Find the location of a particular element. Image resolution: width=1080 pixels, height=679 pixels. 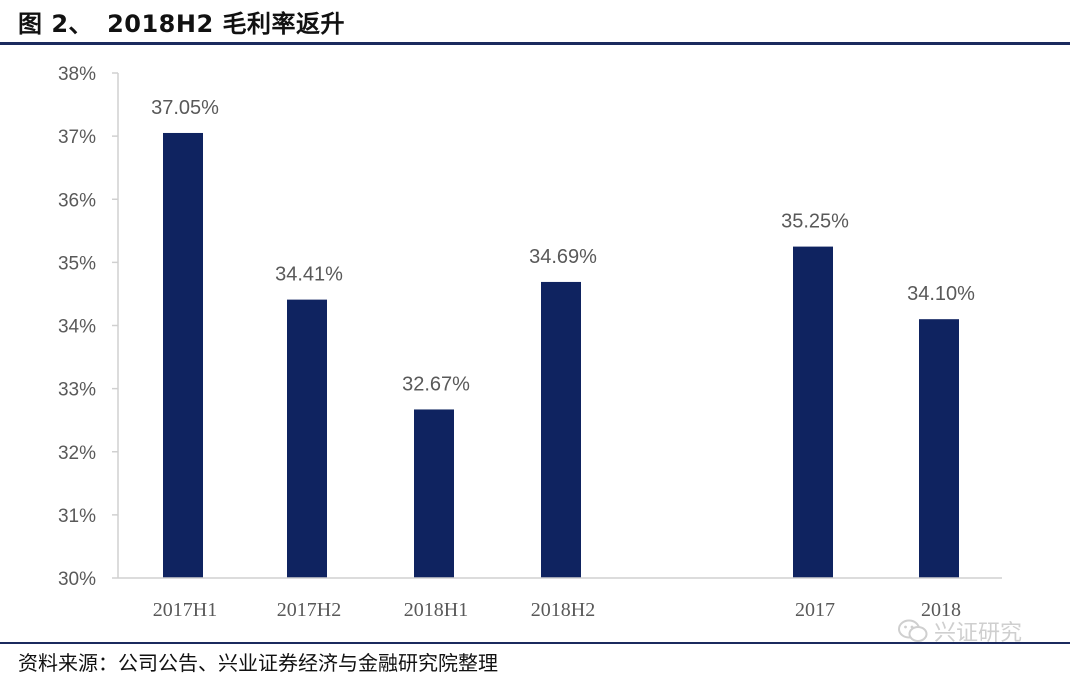

data-label: 35.25% is located at coordinates (815, 222).